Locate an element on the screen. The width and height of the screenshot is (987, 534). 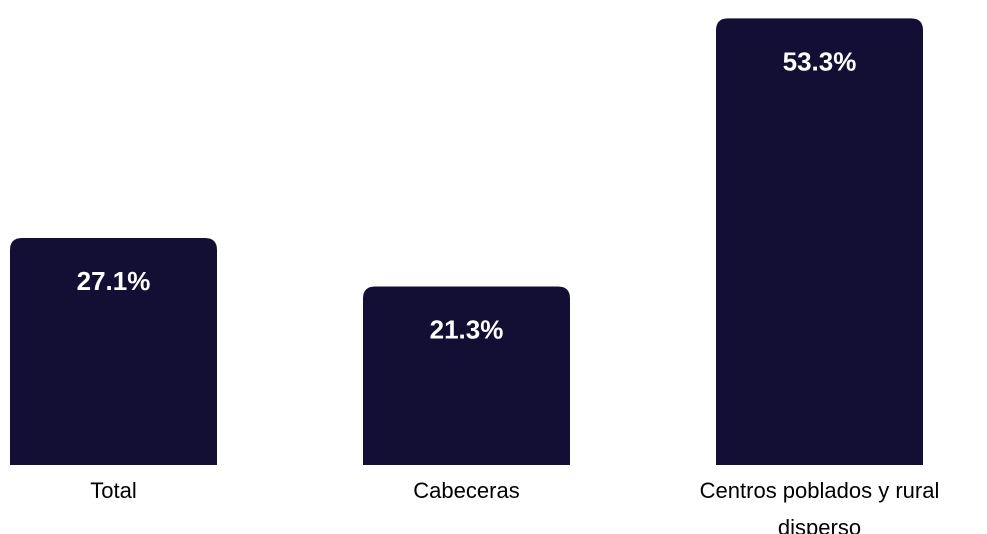
value-label-cabeceras: 21.3% is located at coordinates (467, 330).